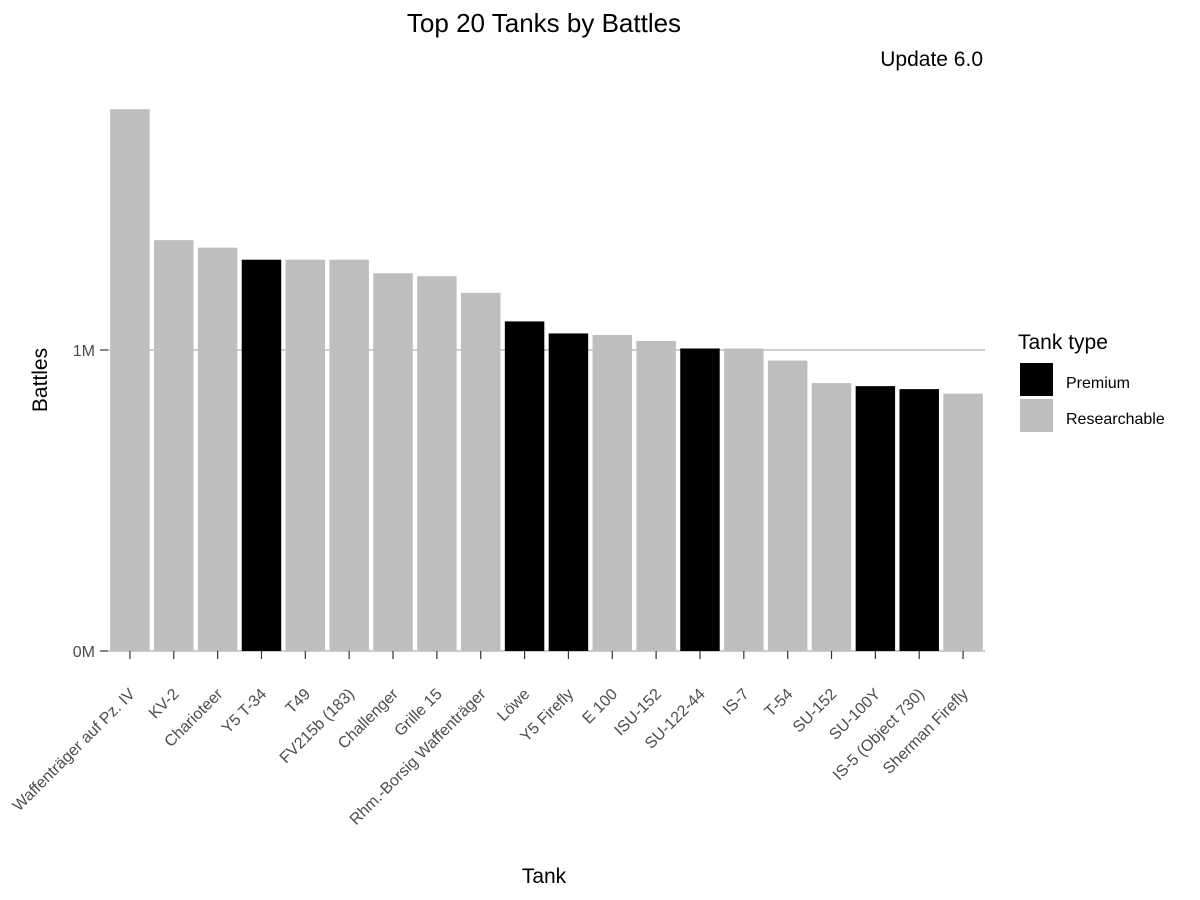 The width and height of the screenshot is (1200, 900). I want to click on x-tick-label: T49, so click(299, 702).